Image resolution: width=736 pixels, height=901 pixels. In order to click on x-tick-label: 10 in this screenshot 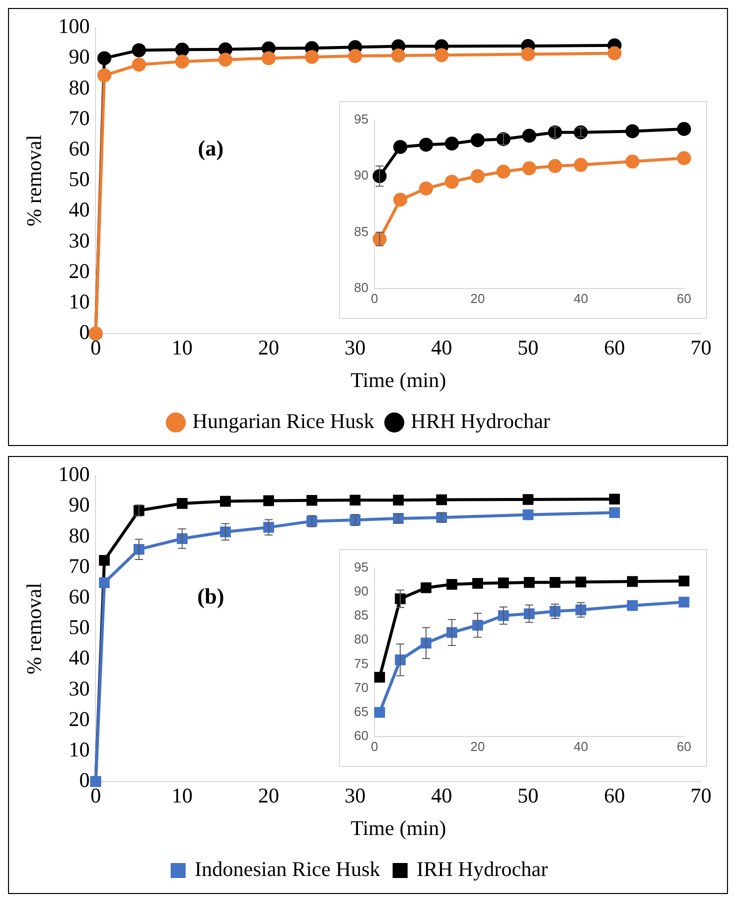, I will do `click(182, 348)`.